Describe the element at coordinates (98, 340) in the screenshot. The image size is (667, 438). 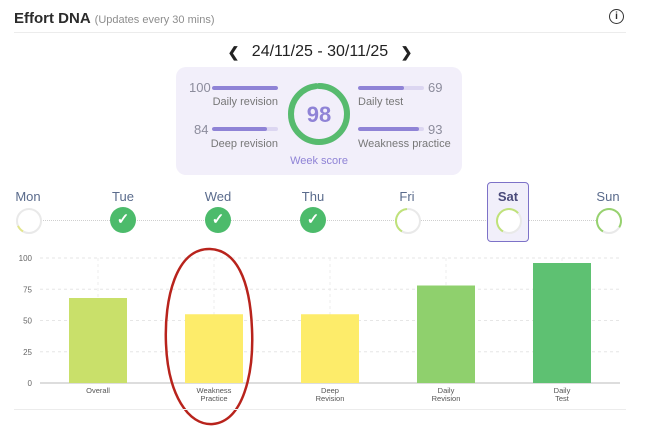
I see `bar-overall` at that location.